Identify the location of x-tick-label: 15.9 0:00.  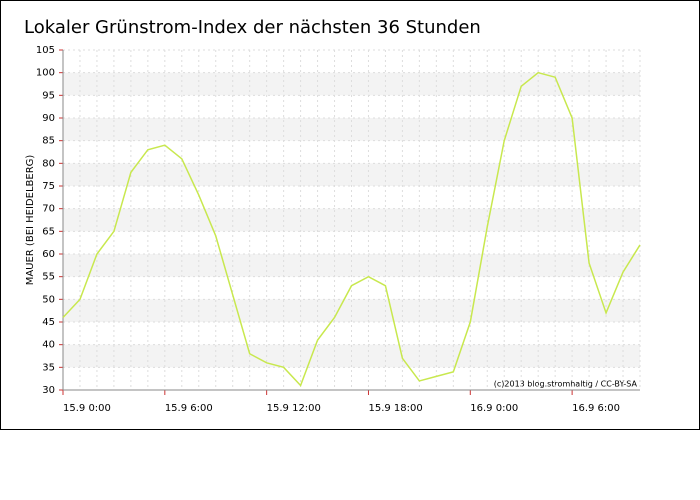
(87, 408).